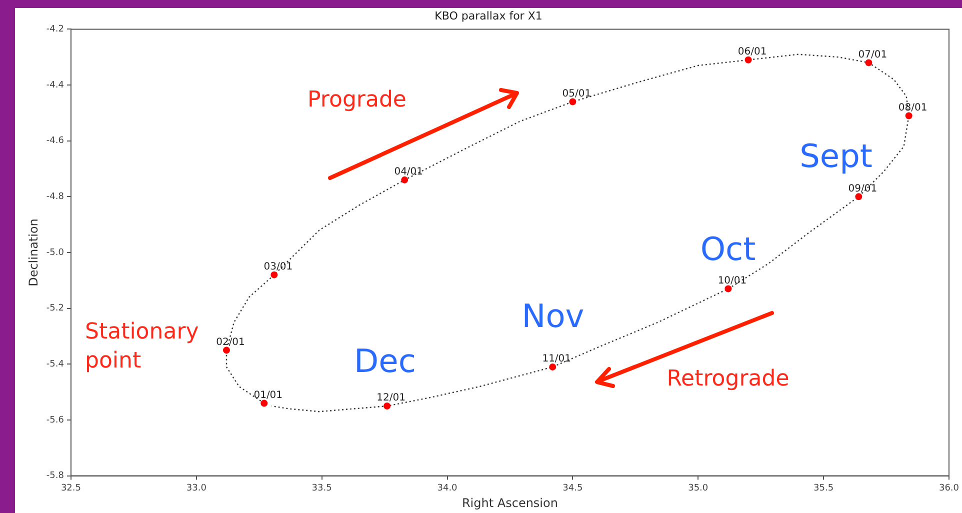 The image size is (962, 513). What do you see at coordinates (391, 398) in the screenshot?
I see `data-label: 12/01` at bounding box center [391, 398].